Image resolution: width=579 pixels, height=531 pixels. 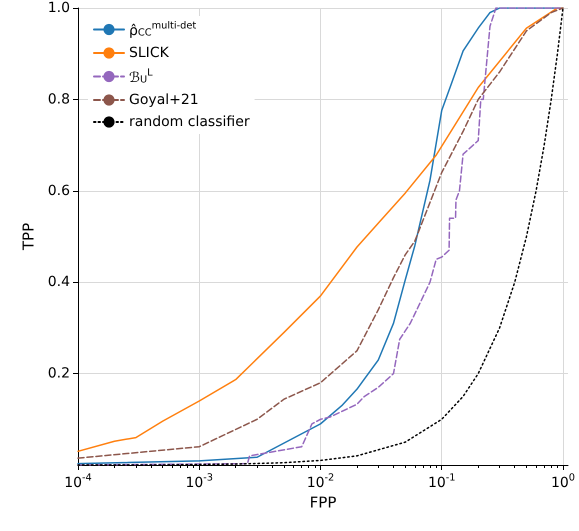 What do you see at coordinates (162, 29) in the screenshot?
I see `legend-label: ρ̂CCmulti-det` at bounding box center [162, 29].